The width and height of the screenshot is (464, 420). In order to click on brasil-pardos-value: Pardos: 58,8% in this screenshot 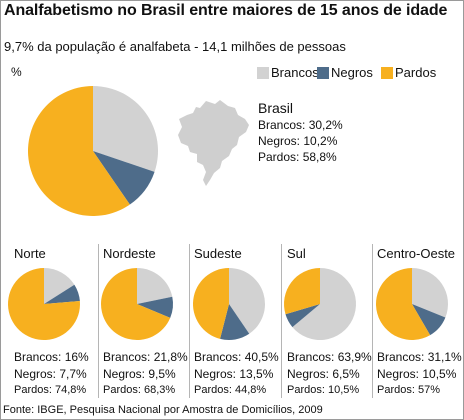, I will do `click(297, 157)`.